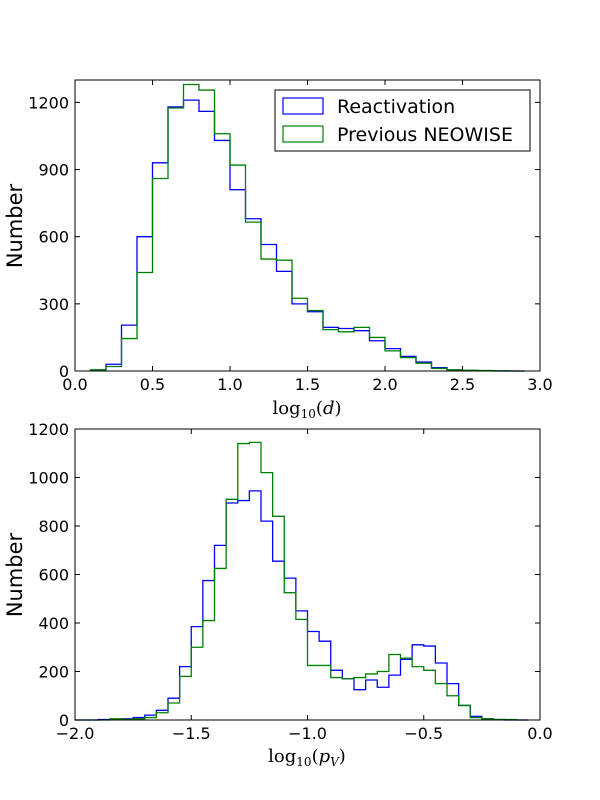 The width and height of the screenshot is (600, 800). I want to click on chart-top-ytick-label: 0, so click(64, 371).